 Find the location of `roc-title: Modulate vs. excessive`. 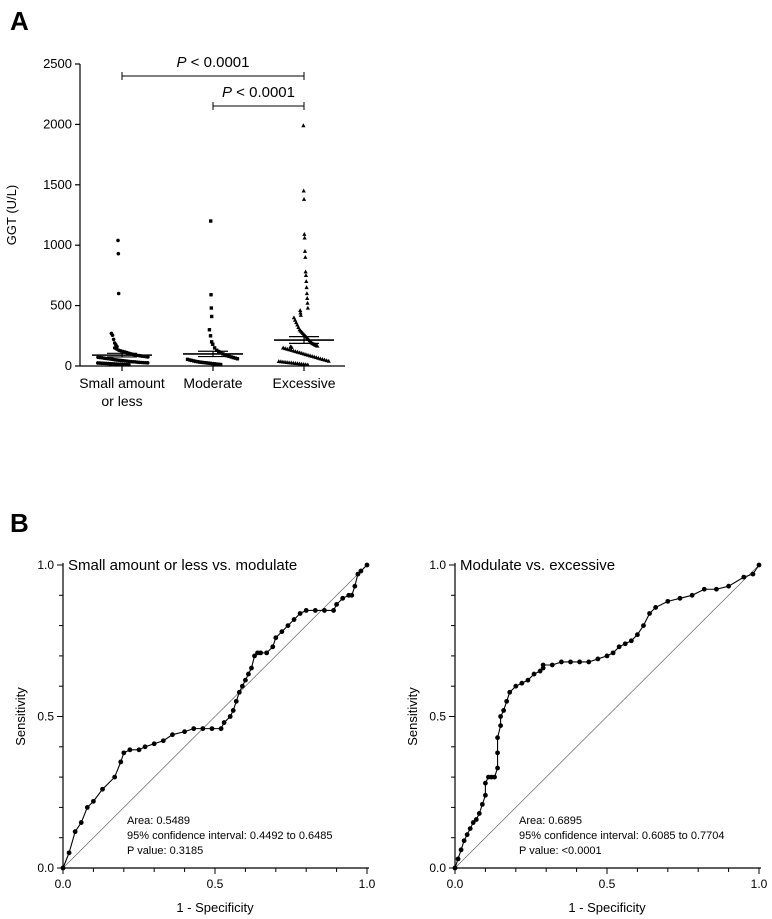

roc-title: Modulate vs. excessive is located at coordinates (537, 565).